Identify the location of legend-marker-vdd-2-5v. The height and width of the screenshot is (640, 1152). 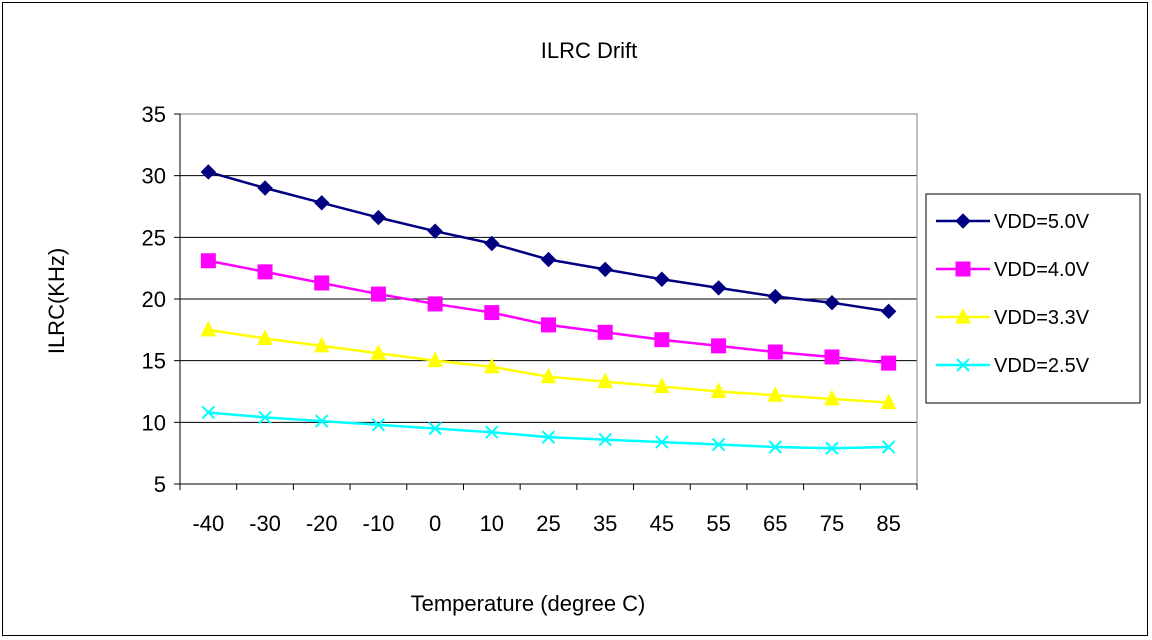
(963, 365).